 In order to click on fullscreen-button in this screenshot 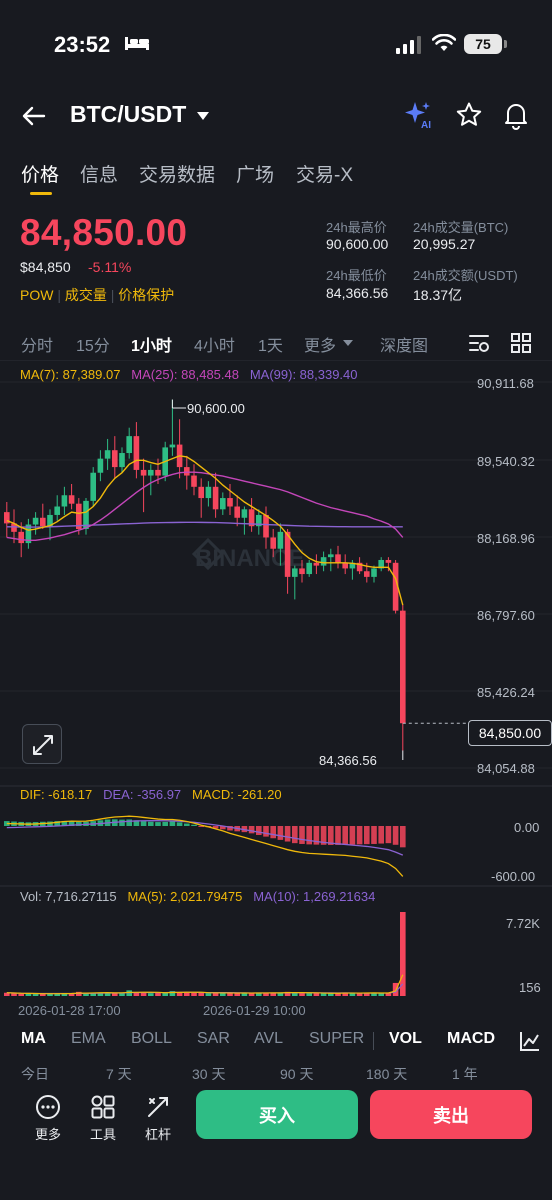, I will do `click(42, 744)`.